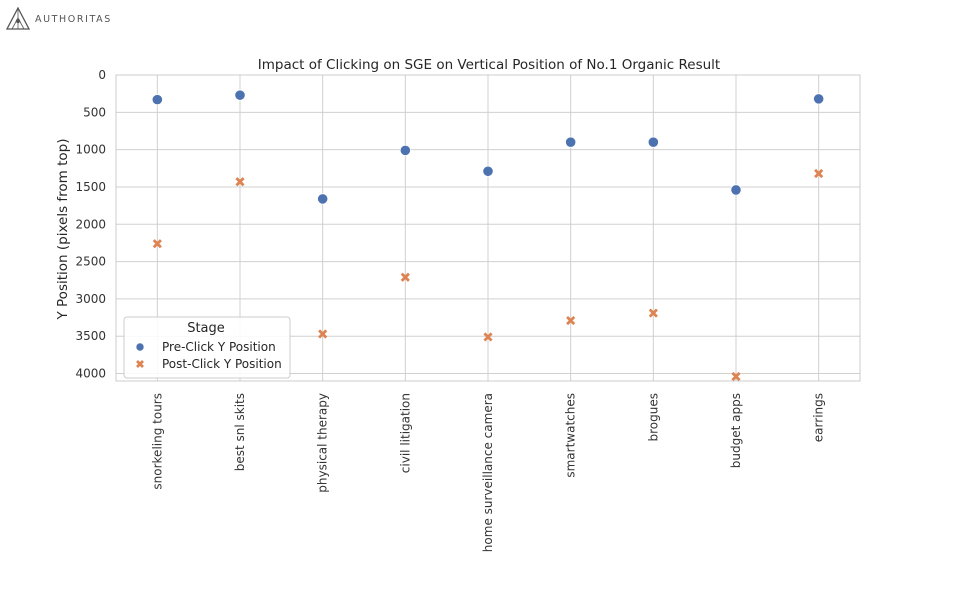 The image size is (958, 608). What do you see at coordinates (571, 435) in the screenshot?
I see `x-tick-label: smartwatches` at bounding box center [571, 435].